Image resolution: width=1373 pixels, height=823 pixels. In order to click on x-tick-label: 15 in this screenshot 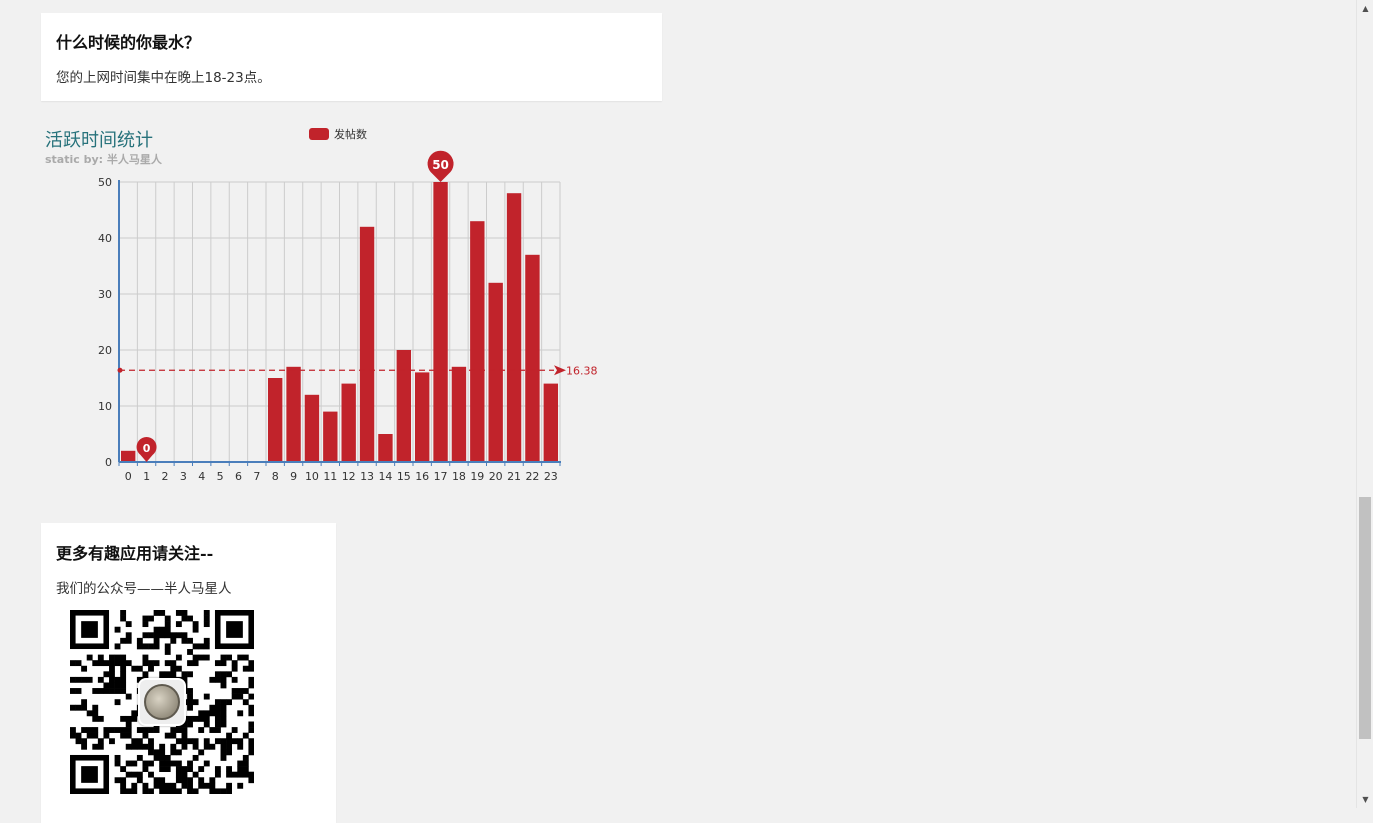, I will do `click(404, 476)`.